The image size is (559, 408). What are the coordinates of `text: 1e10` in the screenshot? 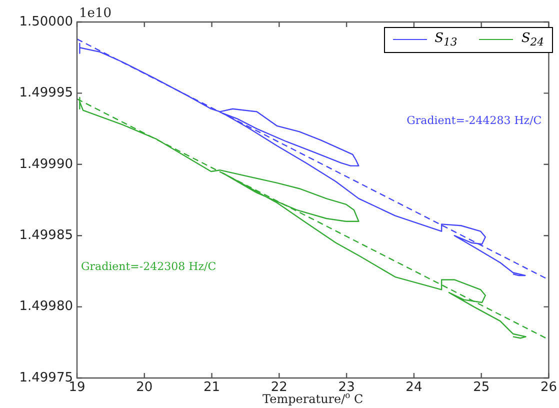 It's located at (95, 13).